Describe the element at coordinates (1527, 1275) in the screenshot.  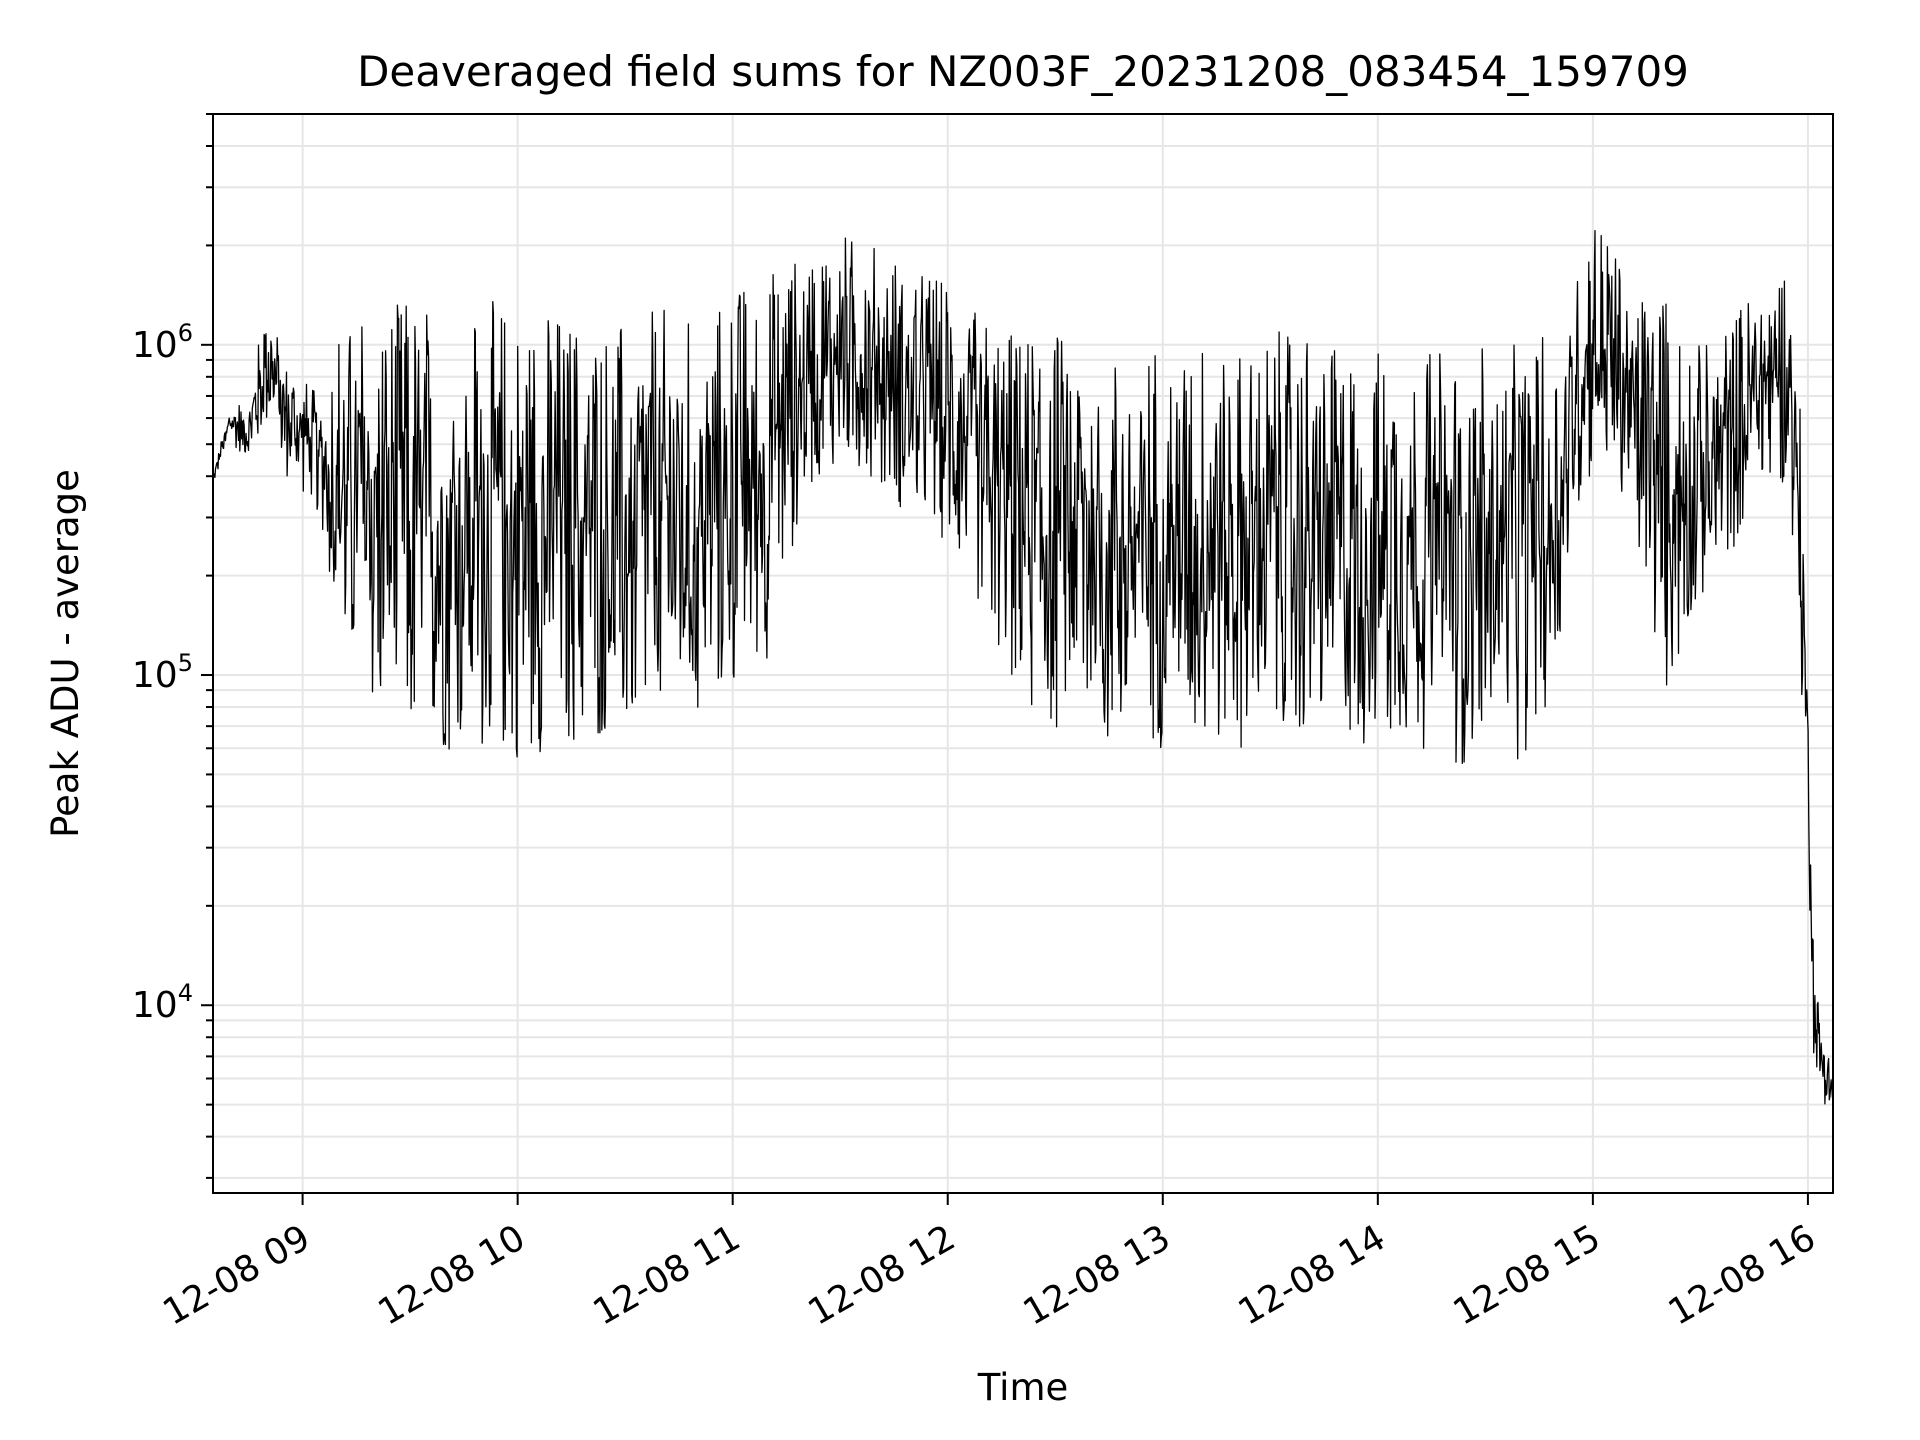
I see `x-tick-label: 12-08 15` at that location.